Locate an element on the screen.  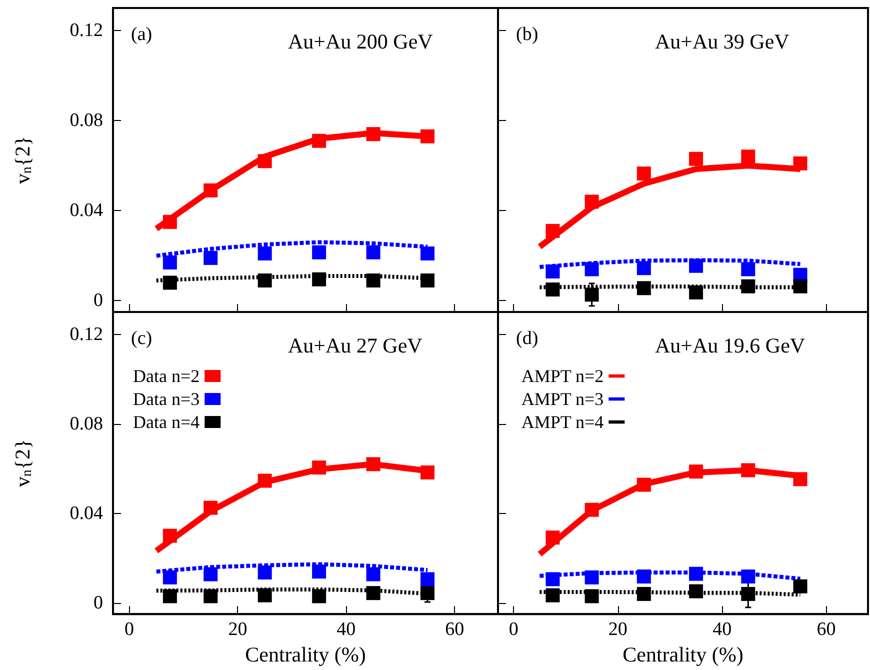
text: Au+Au 39 GeV is located at coordinates (722, 42).